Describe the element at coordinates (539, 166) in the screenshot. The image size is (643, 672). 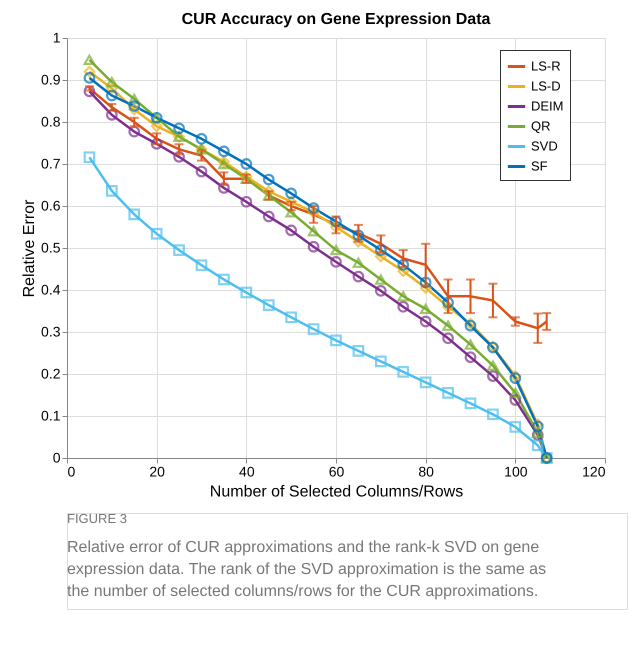
I see `legend-label: SF` at that location.